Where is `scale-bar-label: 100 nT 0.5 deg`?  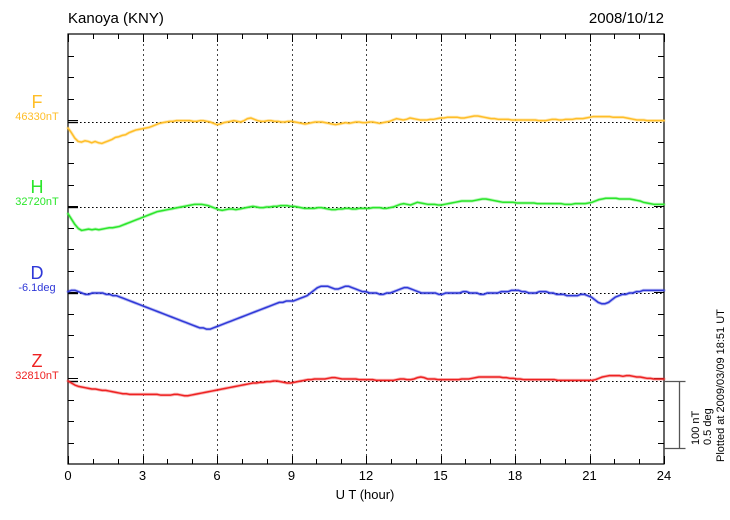
scale-bar-label: 100 nT 0.5 deg is located at coordinates (702, 426).